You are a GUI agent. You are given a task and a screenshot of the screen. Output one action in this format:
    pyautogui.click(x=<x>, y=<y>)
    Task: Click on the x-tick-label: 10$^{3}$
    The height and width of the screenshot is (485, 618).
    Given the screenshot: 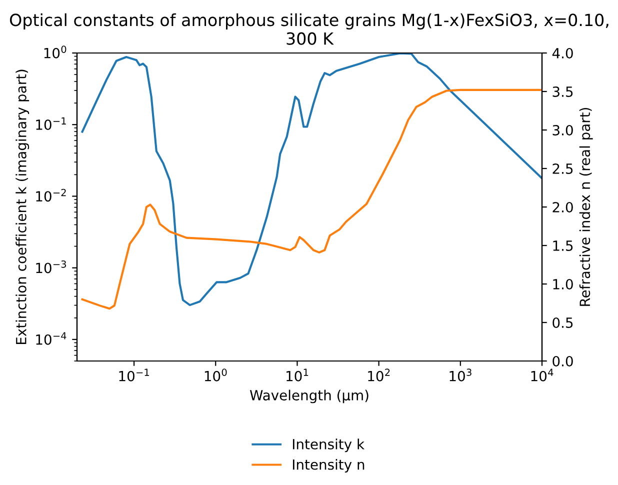 What is the action you would take?
    pyautogui.click(x=461, y=375)
    